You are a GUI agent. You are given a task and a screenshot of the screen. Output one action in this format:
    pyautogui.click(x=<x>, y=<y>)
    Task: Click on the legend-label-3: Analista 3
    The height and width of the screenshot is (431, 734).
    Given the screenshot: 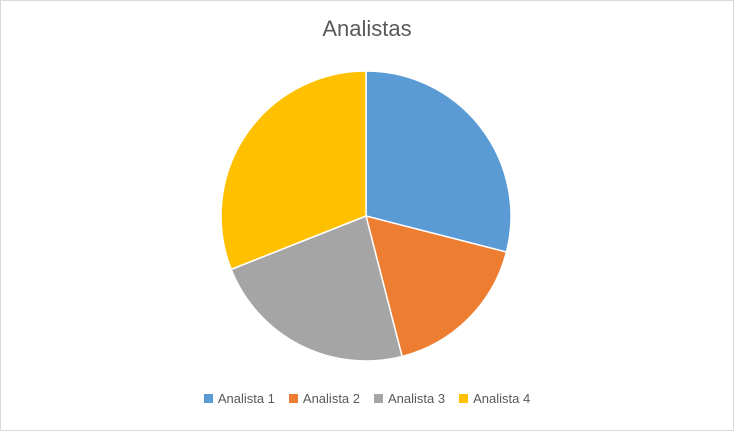 What is the action you would take?
    pyautogui.click(x=417, y=398)
    